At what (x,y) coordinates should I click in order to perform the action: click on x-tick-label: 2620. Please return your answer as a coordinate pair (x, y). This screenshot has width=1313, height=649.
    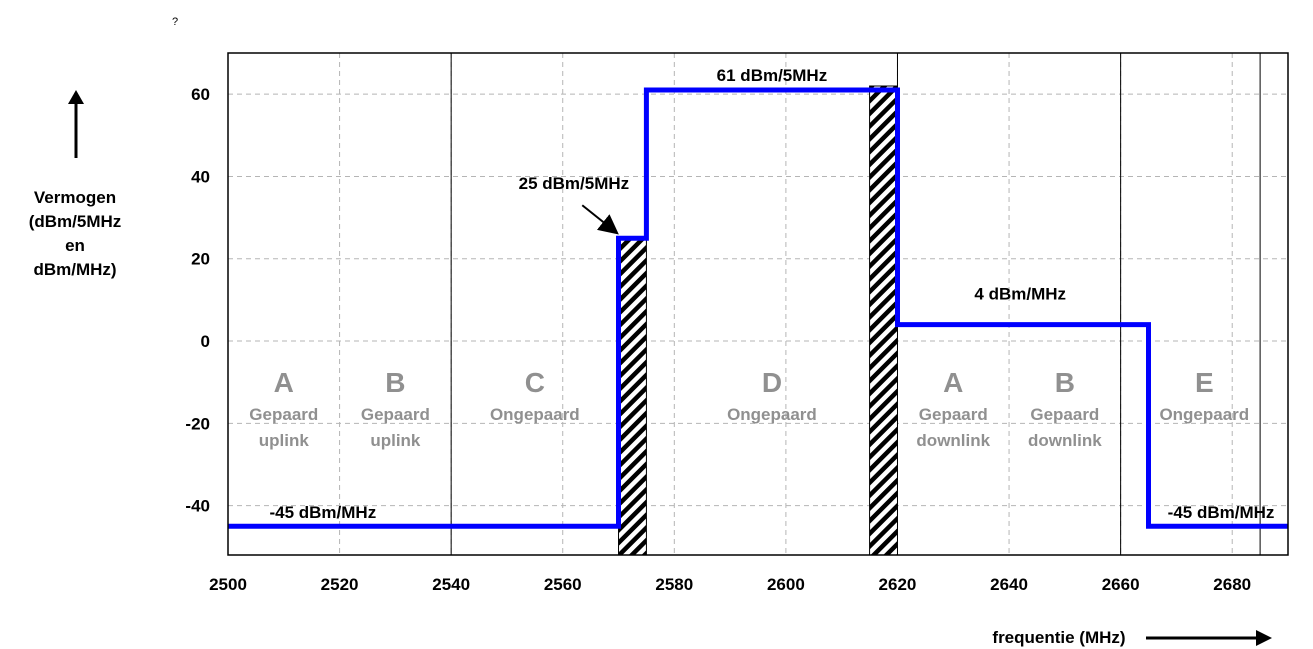
    Looking at the image, I should click on (898, 584).